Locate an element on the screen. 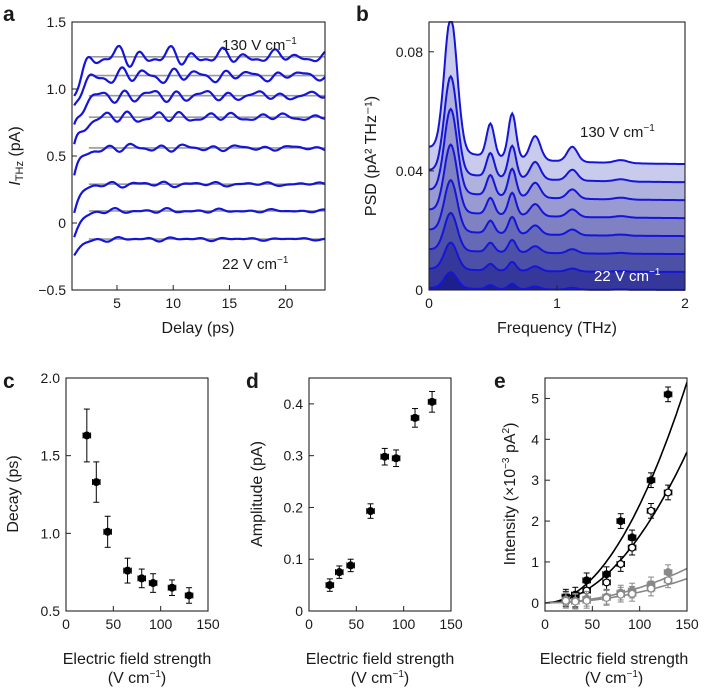 Image resolution: width=709 pixels, height=688 pixels. y-tick-label: 1.0 is located at coordinates (51, 533).